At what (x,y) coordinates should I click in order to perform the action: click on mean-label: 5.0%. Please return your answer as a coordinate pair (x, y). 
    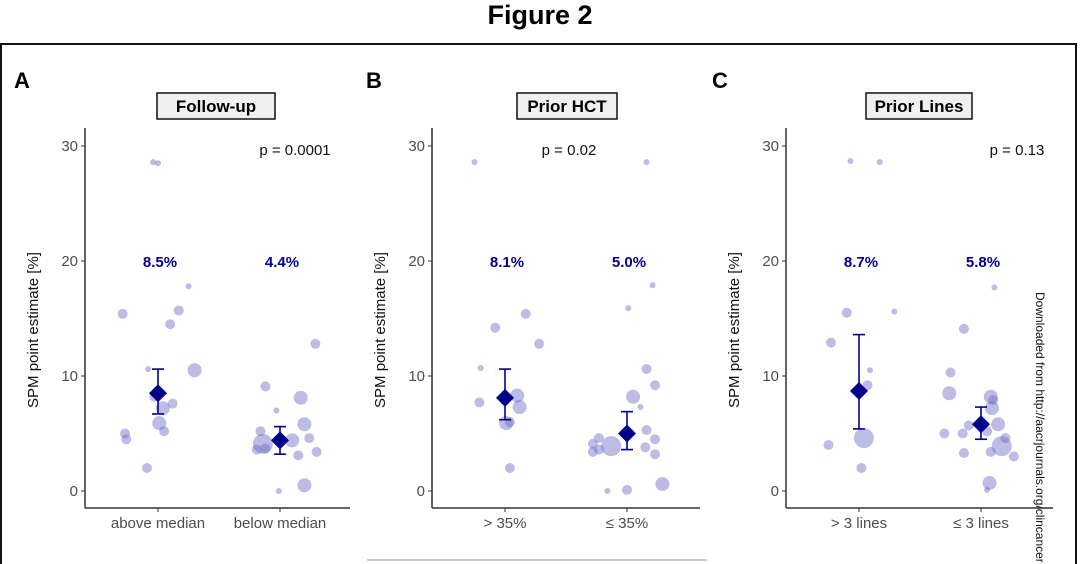
    Looking at the image, I should click on (629, 262).